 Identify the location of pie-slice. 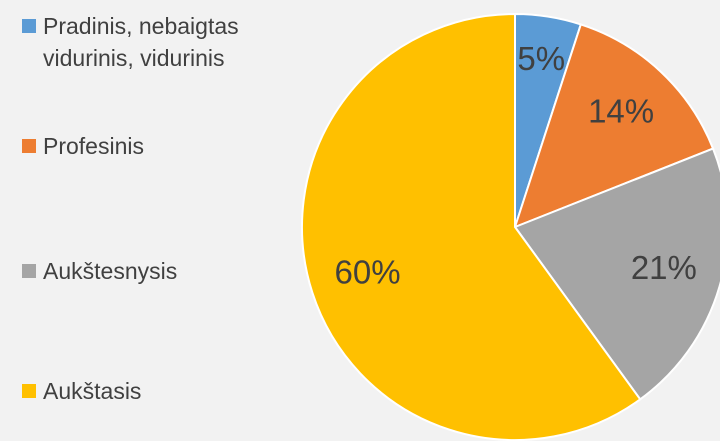
(614, 126).